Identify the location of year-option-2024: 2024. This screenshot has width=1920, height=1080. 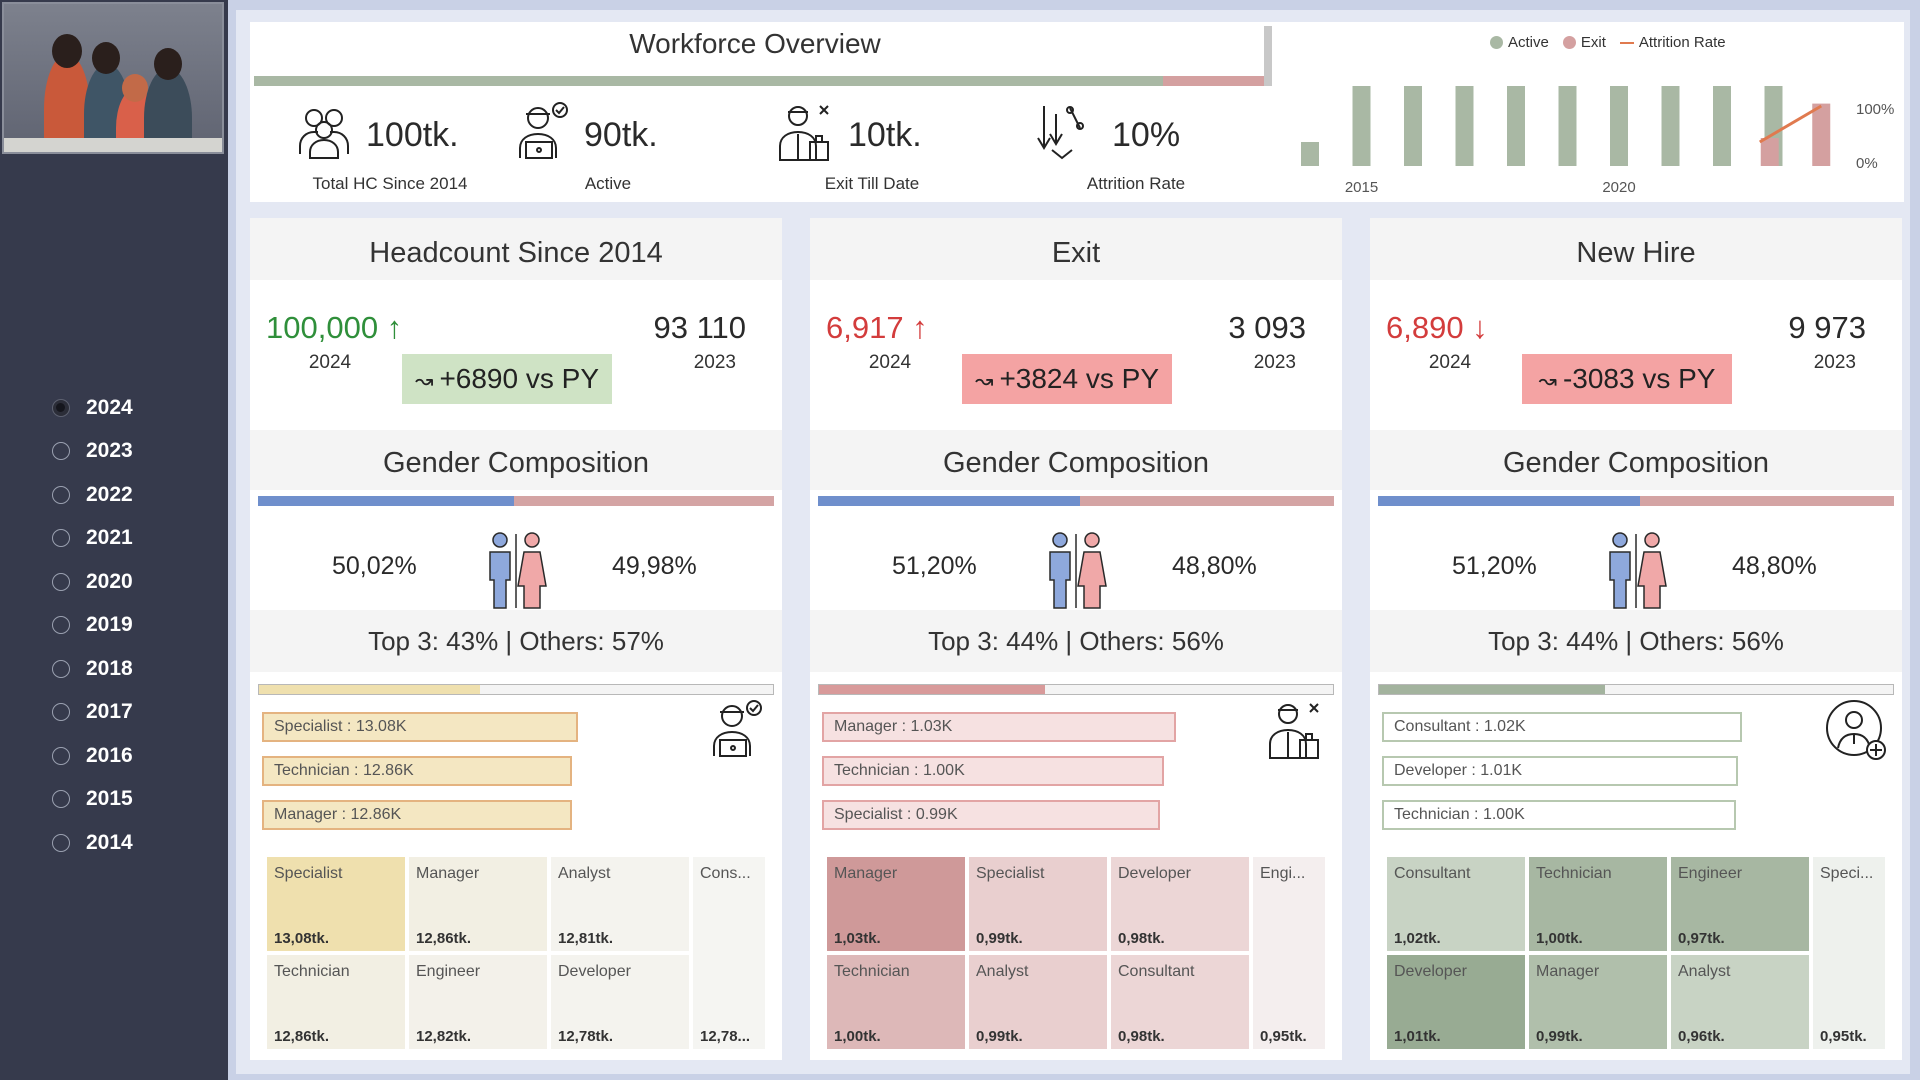
(92, 408).